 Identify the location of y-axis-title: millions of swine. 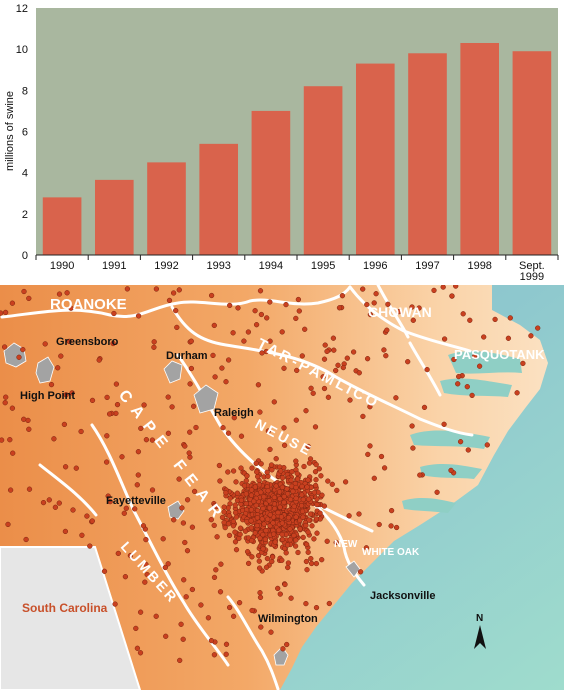
(10, 131).